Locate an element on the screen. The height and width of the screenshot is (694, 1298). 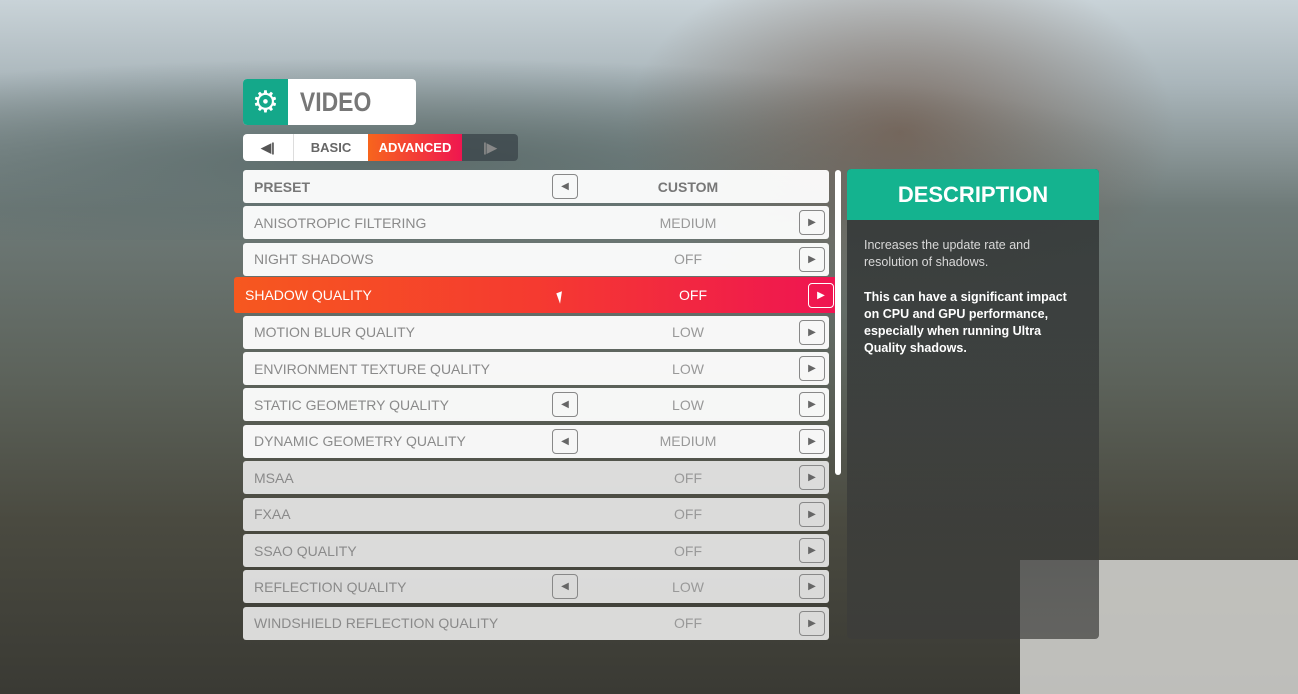
setting-label: NIGHT SHADOWS is located at coordinates (314, 259).